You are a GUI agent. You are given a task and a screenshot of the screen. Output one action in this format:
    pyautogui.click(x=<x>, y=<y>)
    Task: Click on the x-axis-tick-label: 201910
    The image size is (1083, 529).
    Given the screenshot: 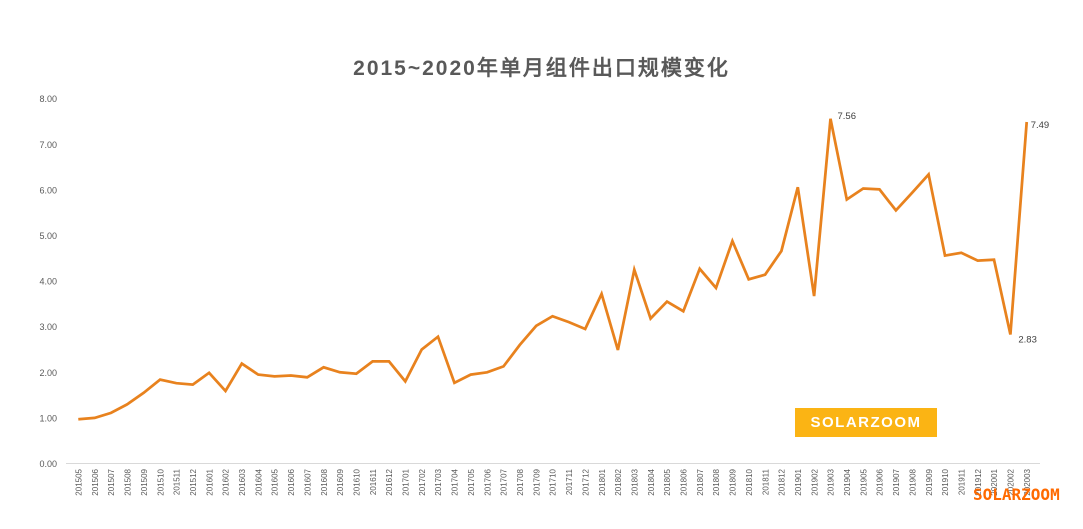 What is the action you would take?
    pyautogui.click(x=945, y=481)
    